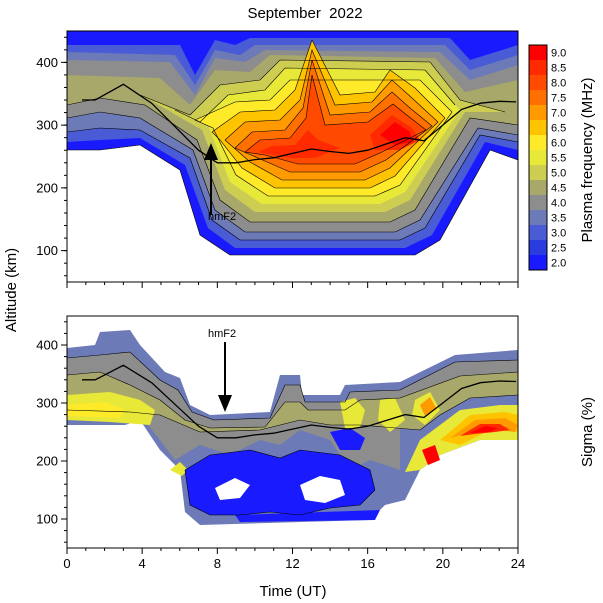  What do you see at coordinates (558, 99) in the screenshot?
I see `colorbar-level-label: 7.5` at bounding box center [558, 99].